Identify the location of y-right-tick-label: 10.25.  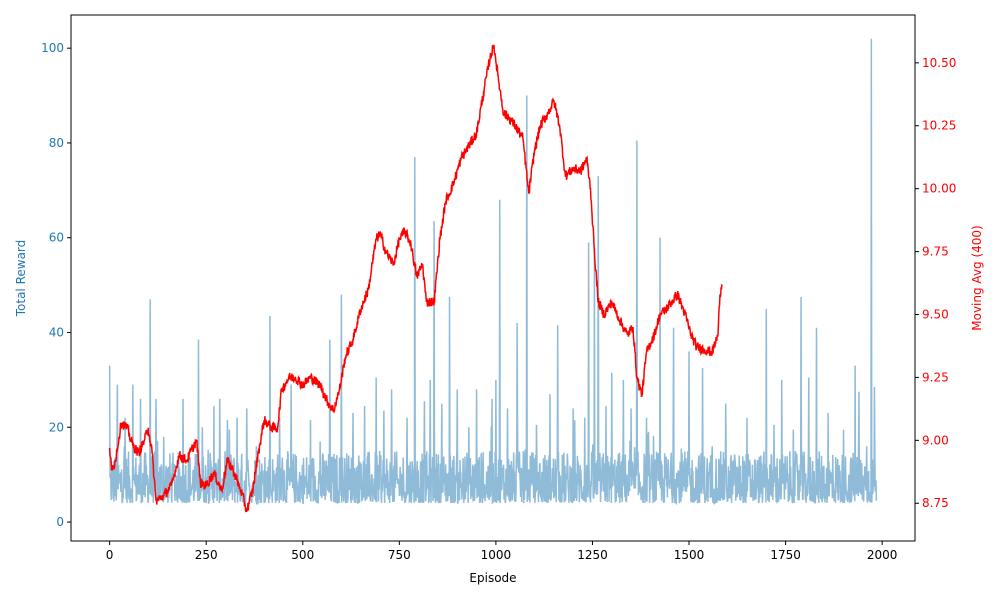
(939, 126).